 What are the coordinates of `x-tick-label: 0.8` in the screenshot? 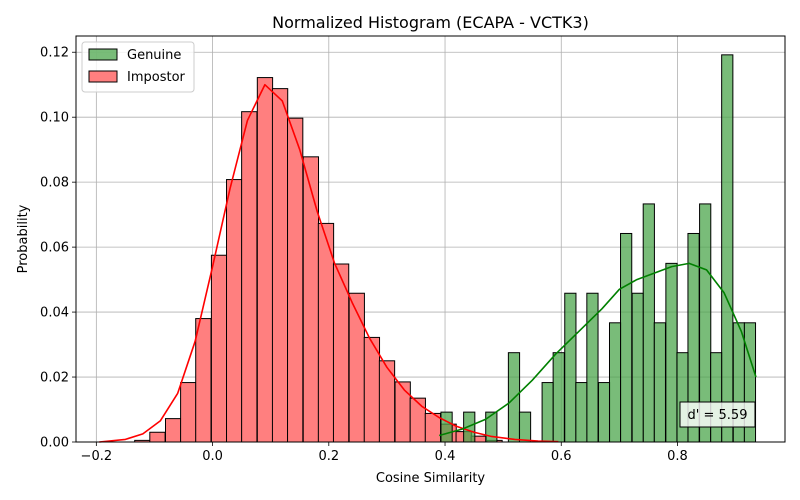 It's located at (677, 456).